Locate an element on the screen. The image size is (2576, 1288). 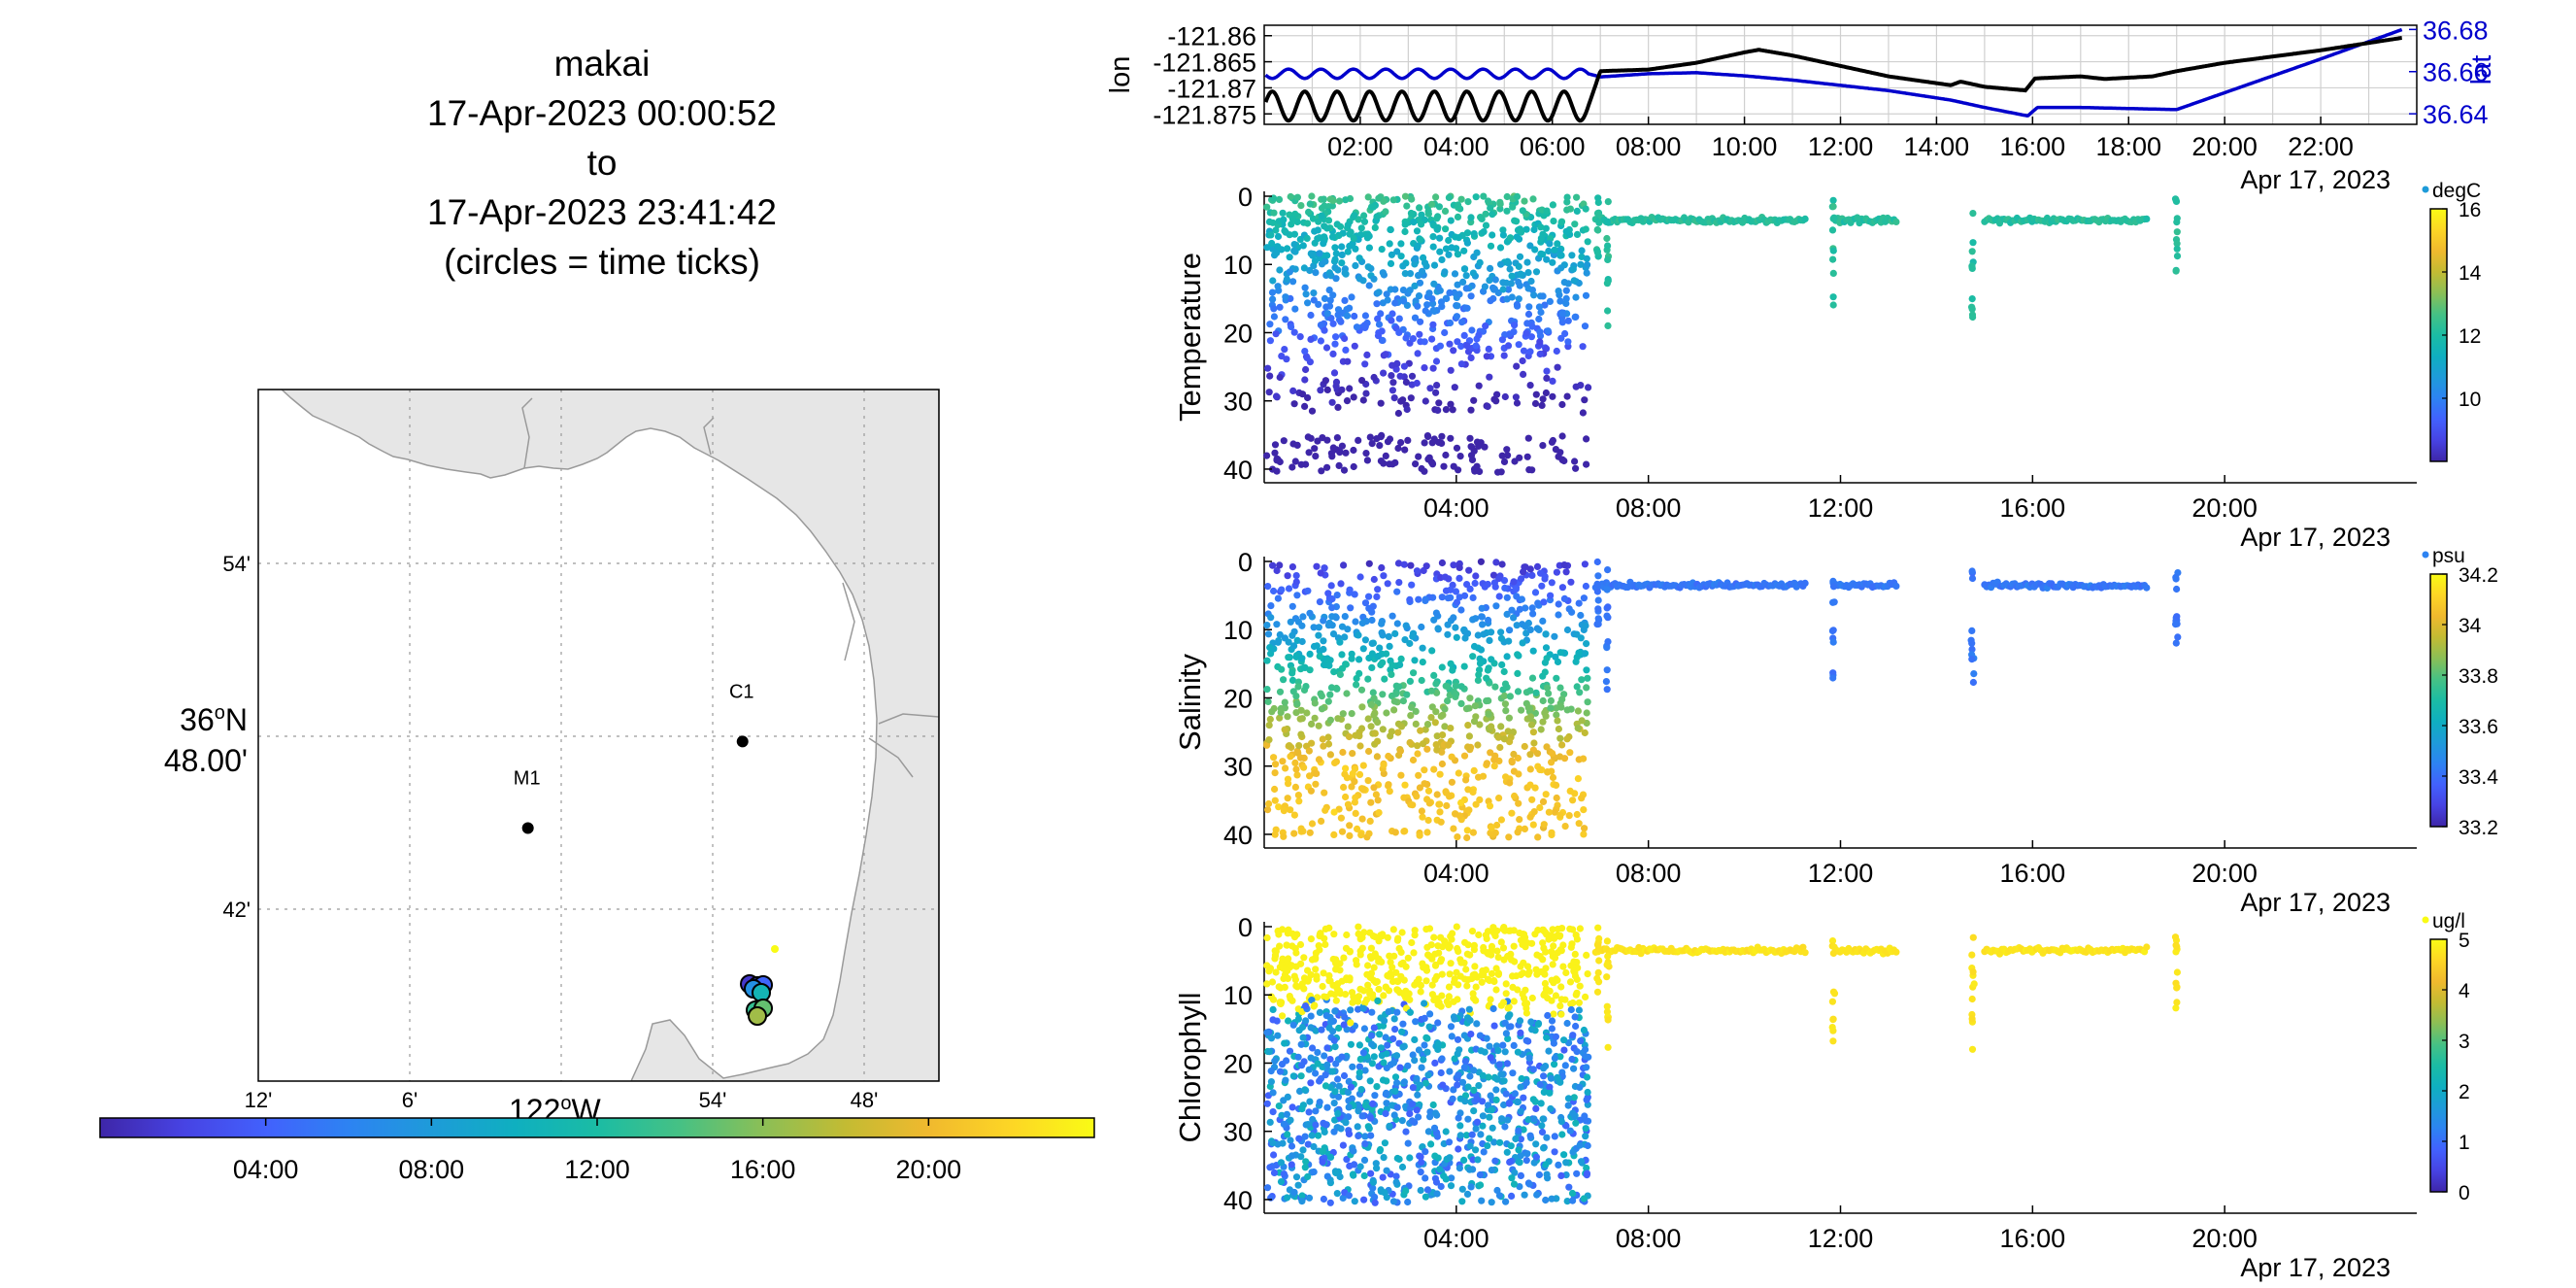
map-x-tick-label: 6' is located at coordinates (410, 1100).